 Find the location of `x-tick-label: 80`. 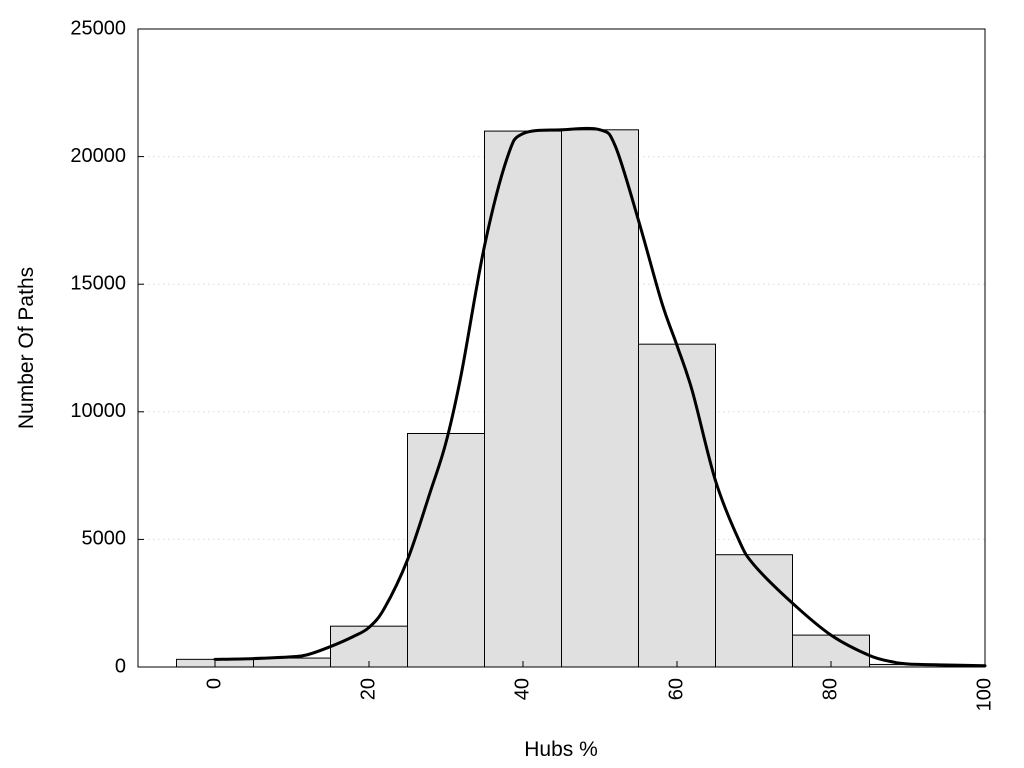

x-tick-label: 80 is located at coordinates (830, 689).